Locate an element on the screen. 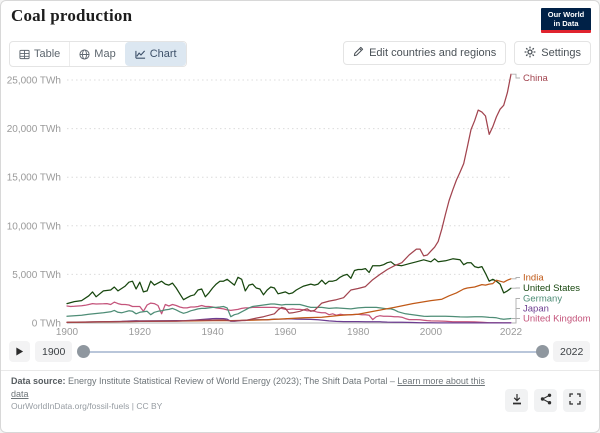 Image resolution: width=600 pixels, height=433 pixels. series-line-germany is located at coordinates (289, 311).